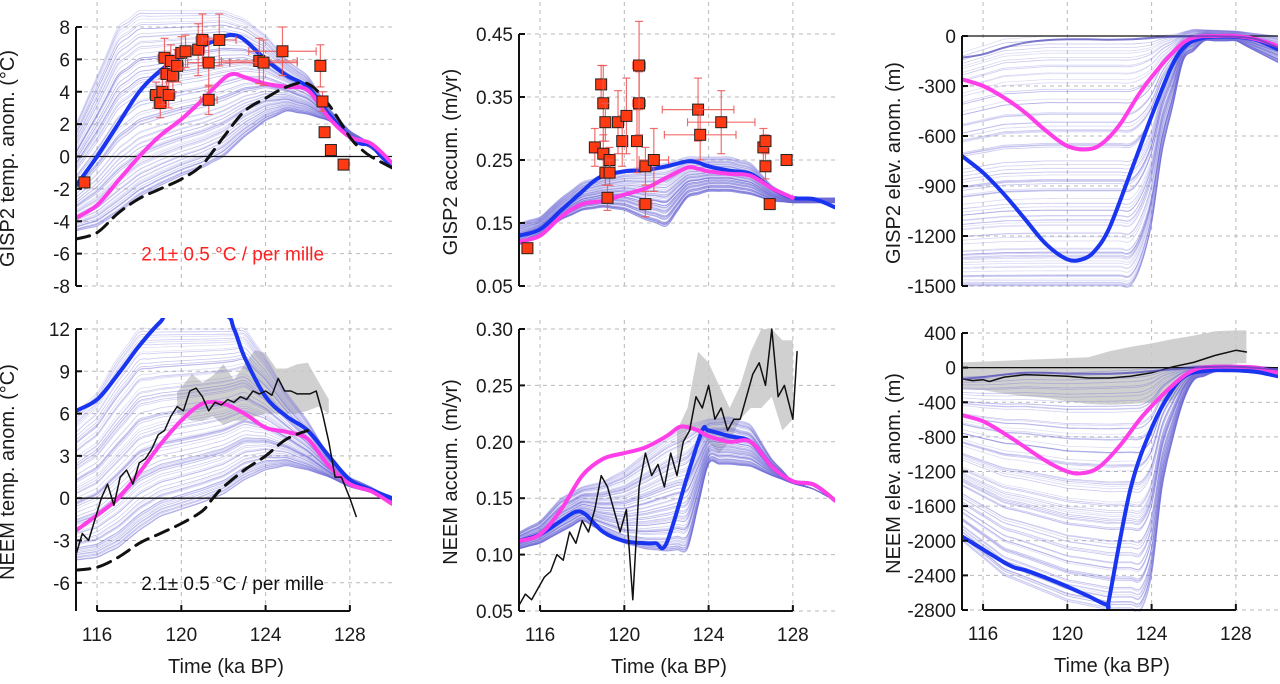  I want to click on y-tick-label: -3, so click(61, 542).